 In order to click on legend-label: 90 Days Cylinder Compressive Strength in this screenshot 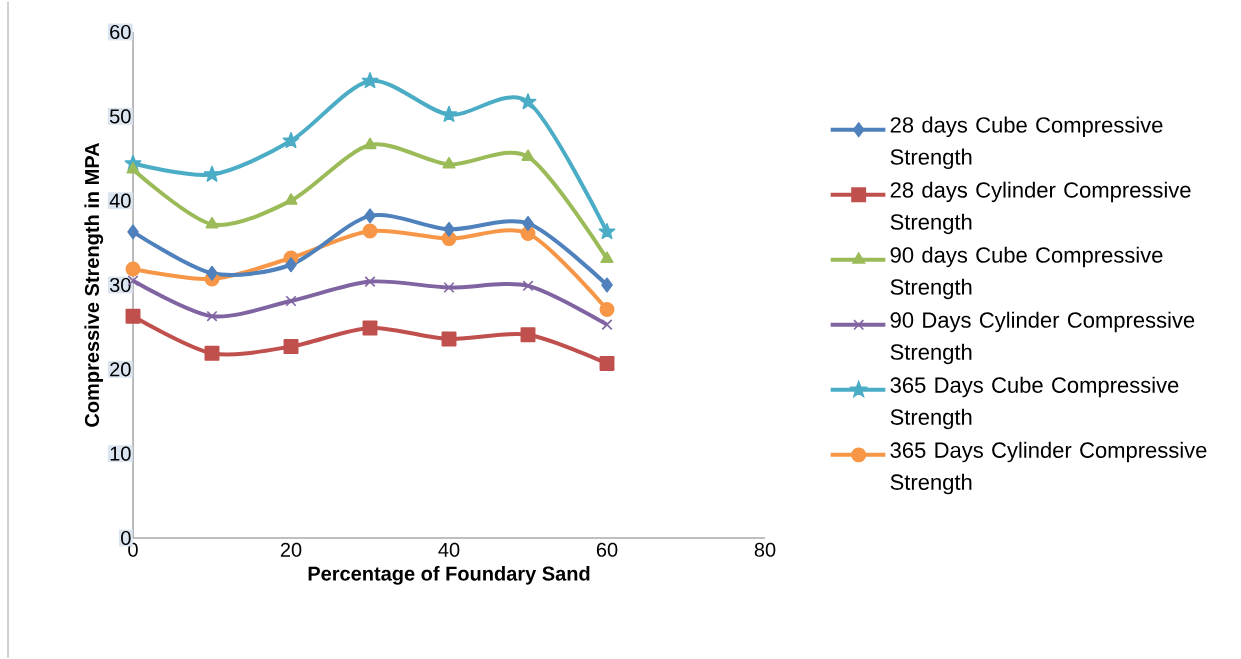, I will do `click(1042, 338)`.